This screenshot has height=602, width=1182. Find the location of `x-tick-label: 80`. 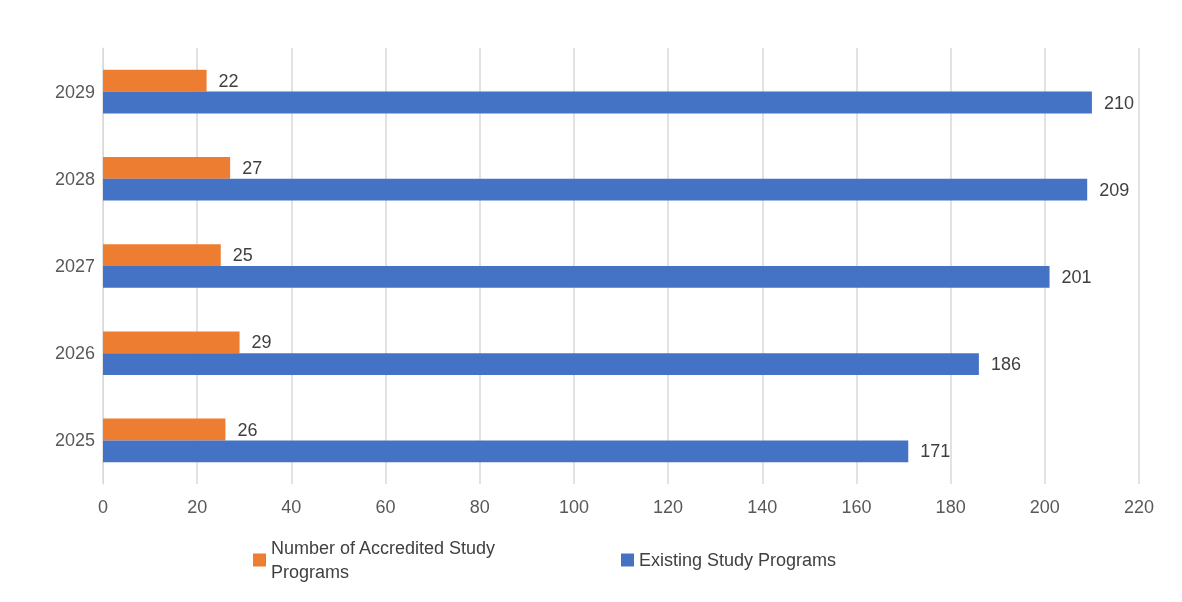

x-tick-label: 80 is located at coordinates (479, 507).